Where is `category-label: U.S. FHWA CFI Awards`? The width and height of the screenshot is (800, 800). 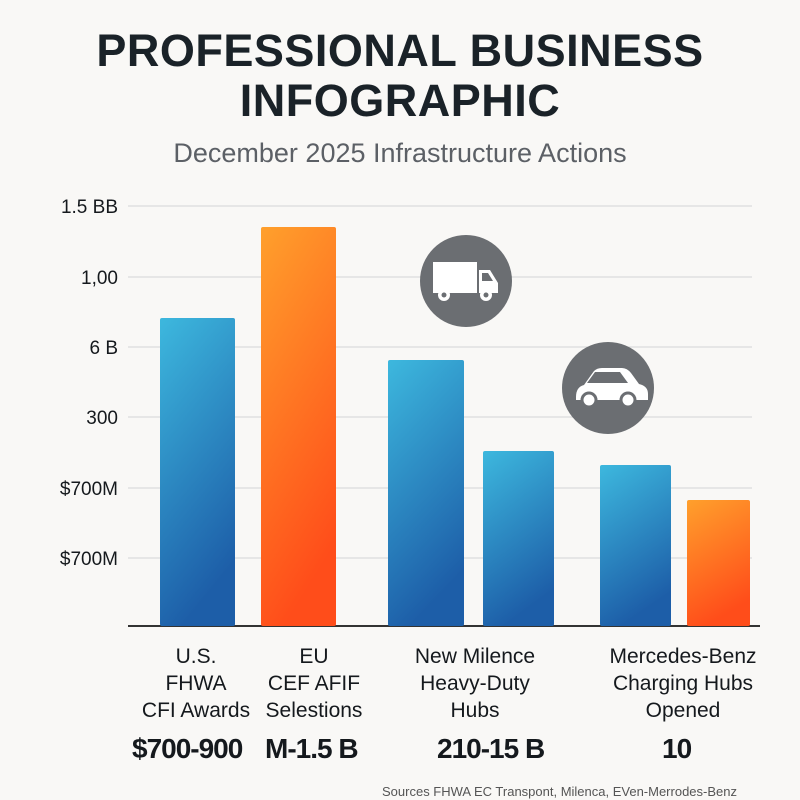
category-label: U.S. FHWA CFI Awards is located at coordinates (196, 683).